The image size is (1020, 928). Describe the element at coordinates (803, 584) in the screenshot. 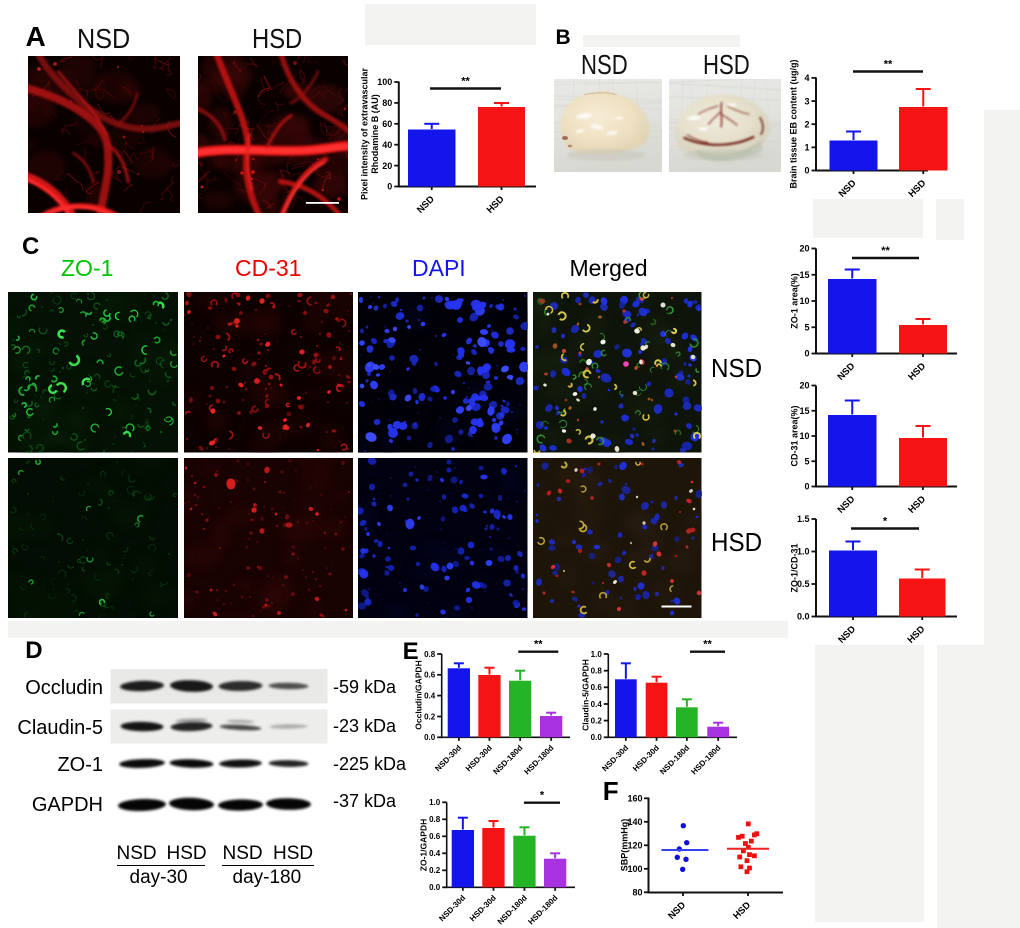

I see `svg-text: 0.5` at that location.